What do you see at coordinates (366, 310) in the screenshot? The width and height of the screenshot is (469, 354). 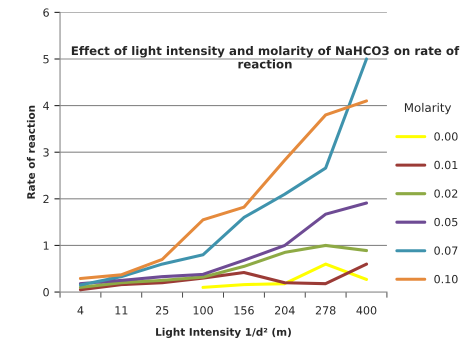 I see `x-tick-label: 400` at bounding box center [366, 310].